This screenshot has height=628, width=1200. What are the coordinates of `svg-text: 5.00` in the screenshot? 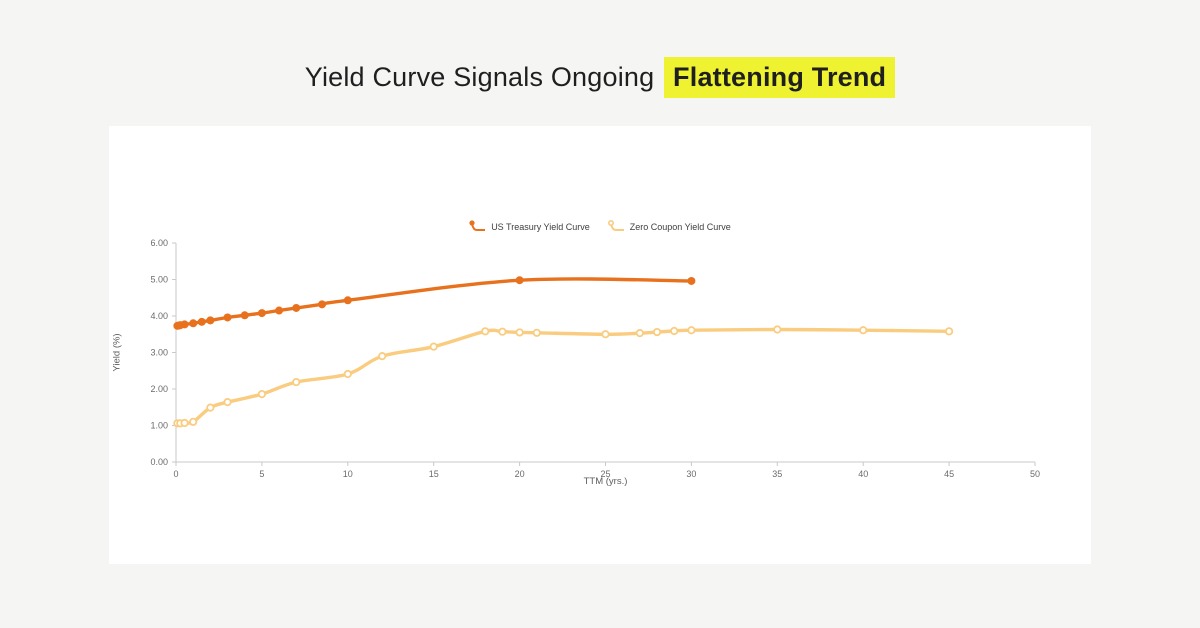 It's located at (159, 280).